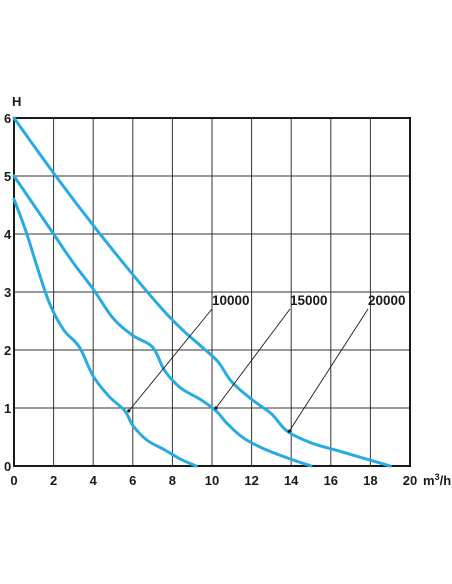  Describe the element at coordinates (370, 480) in the screenshot. I see `x-tick-label: 18` at that location.